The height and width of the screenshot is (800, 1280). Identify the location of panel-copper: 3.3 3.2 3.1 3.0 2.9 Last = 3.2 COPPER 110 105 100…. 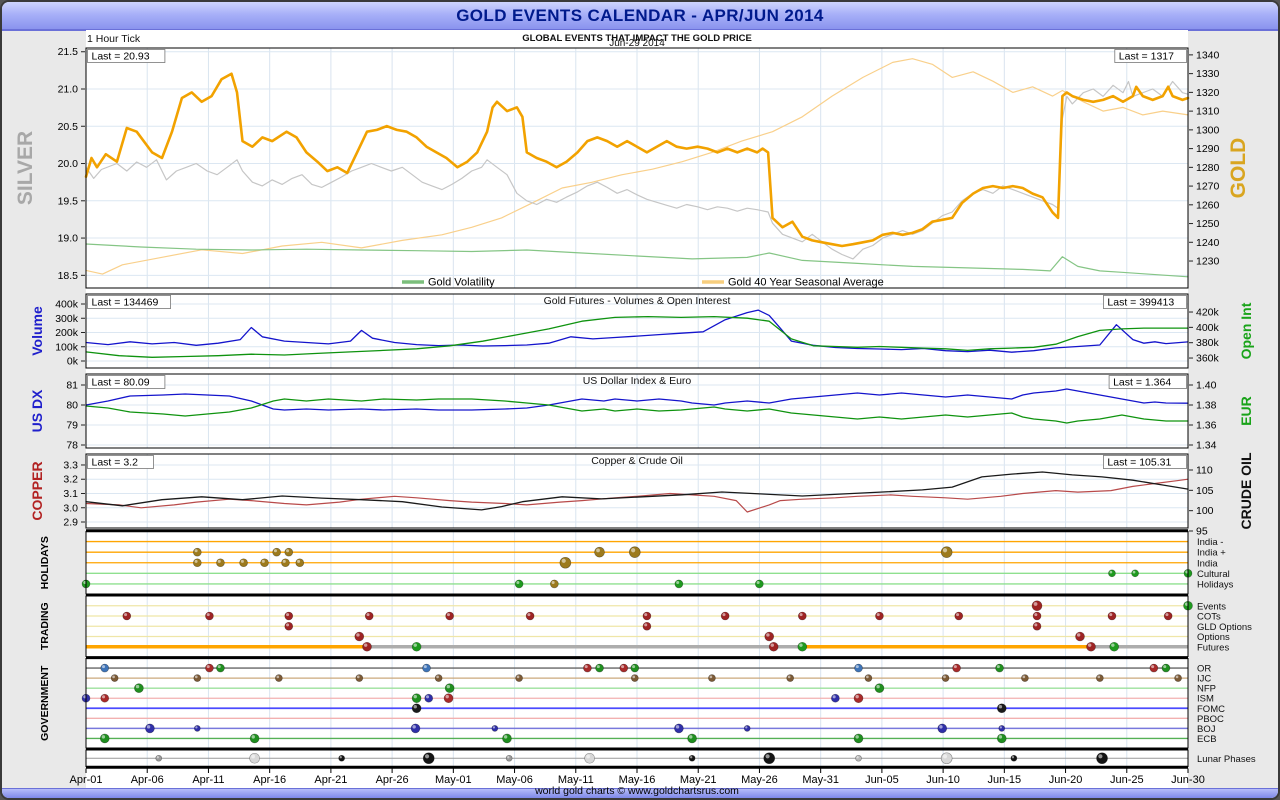
(641, 494).